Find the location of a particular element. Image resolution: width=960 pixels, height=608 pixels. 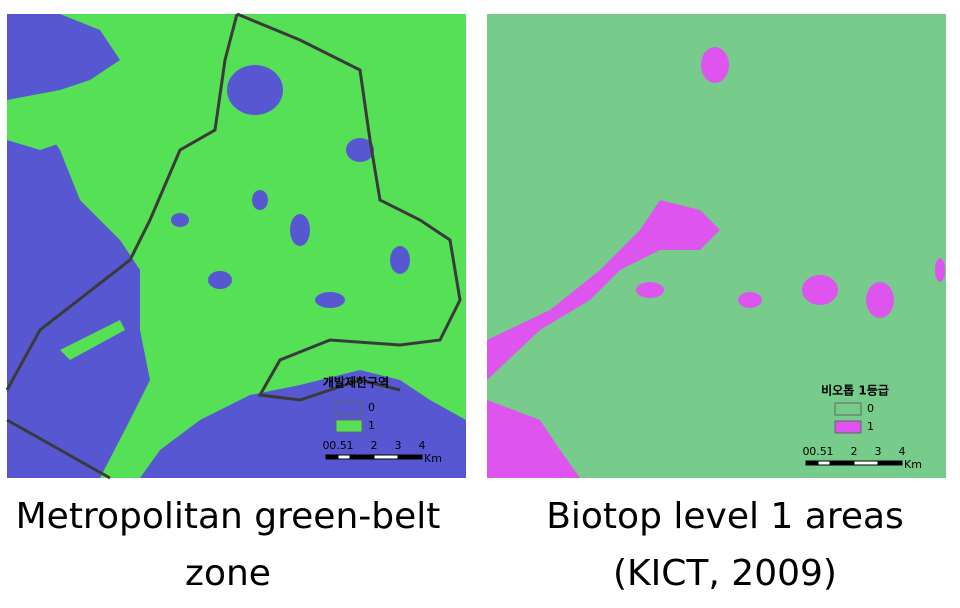

legend-title: 비오톱 1등급 is located at coordinates (855, 390).